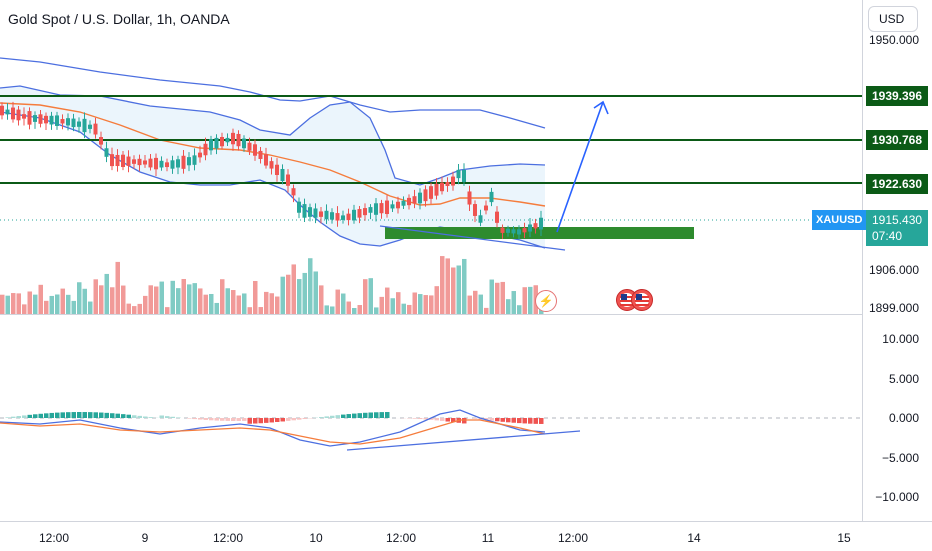 The height and width of the screenshot is (551, 932). I want to click on symbol-title: Gold Spot / U.S. Dollar, 1h, OANDA, so click(119, 19).